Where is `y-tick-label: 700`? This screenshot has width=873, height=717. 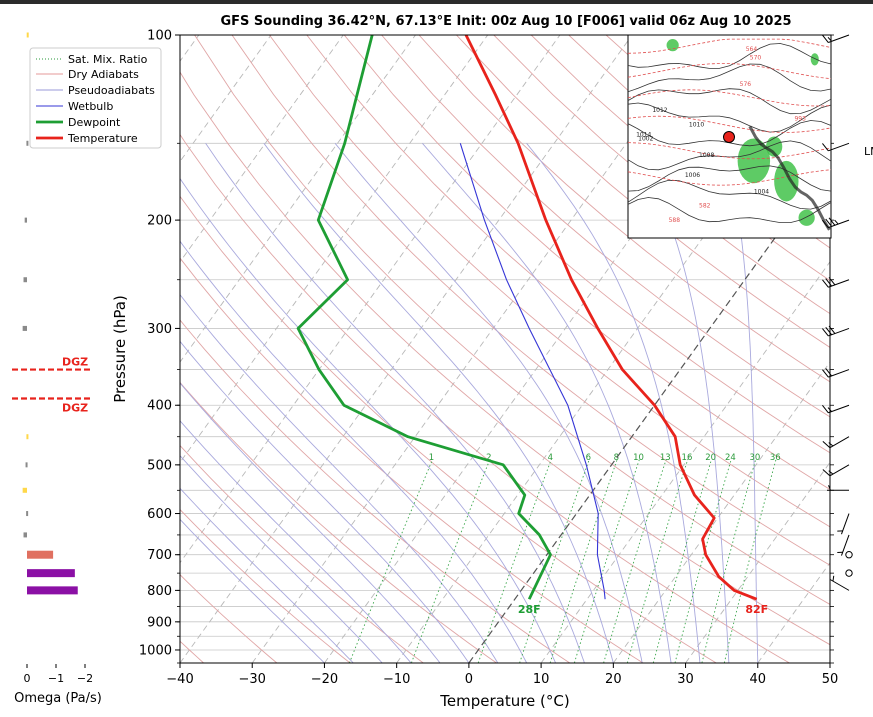 y-tick-label: 700 is located at coordinates (159, 555).